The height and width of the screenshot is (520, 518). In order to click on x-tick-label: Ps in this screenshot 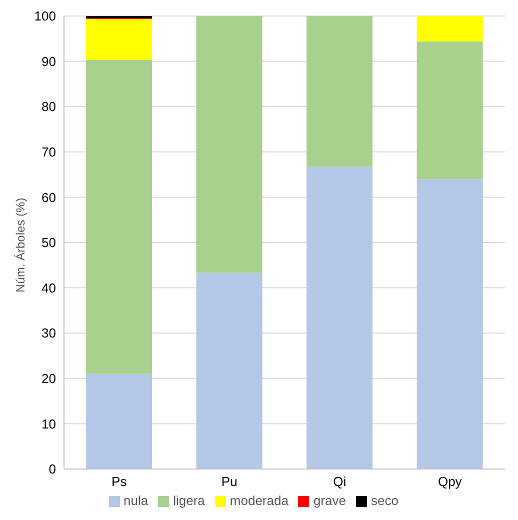, I will do `click(120, 482)`.